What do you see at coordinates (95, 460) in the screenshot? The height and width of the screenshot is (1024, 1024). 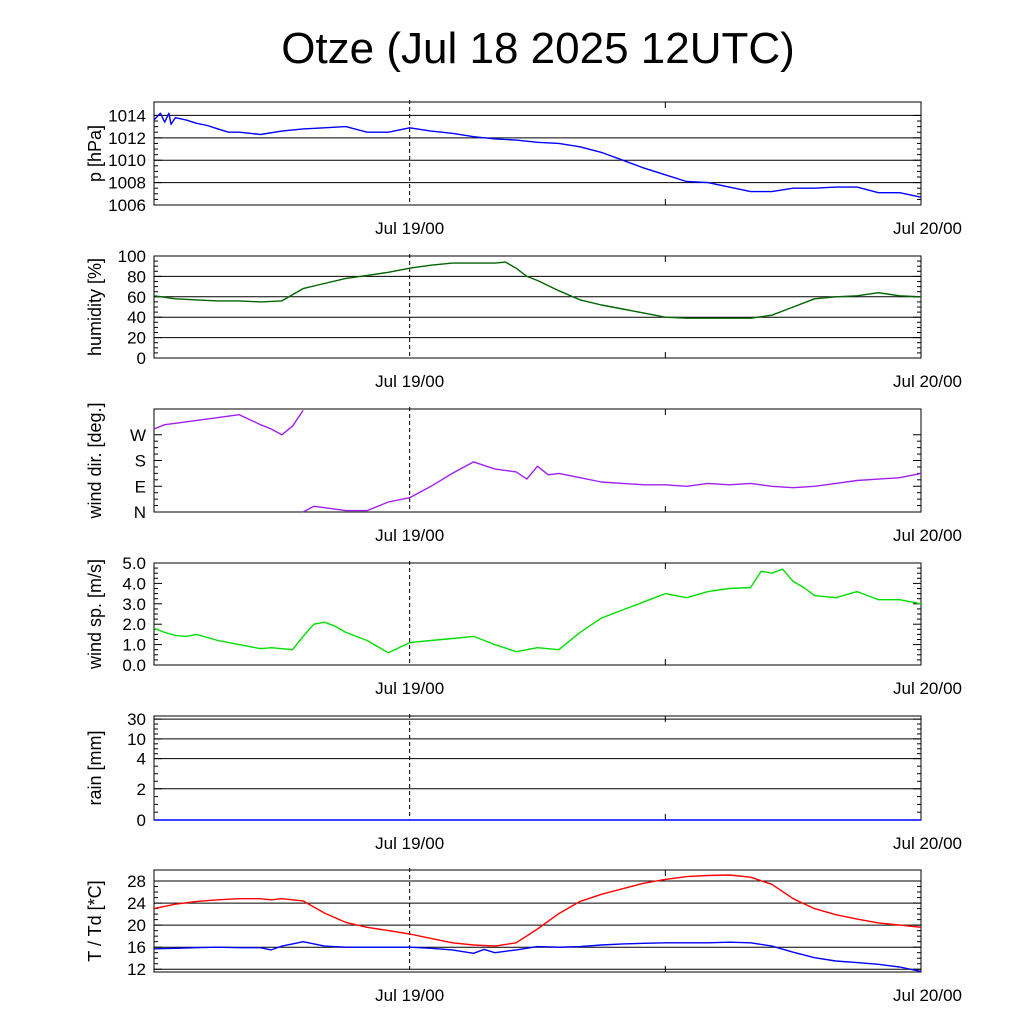 I see `y-axis-label: wind dir. [deg.]` at bounding box center [95, 460].